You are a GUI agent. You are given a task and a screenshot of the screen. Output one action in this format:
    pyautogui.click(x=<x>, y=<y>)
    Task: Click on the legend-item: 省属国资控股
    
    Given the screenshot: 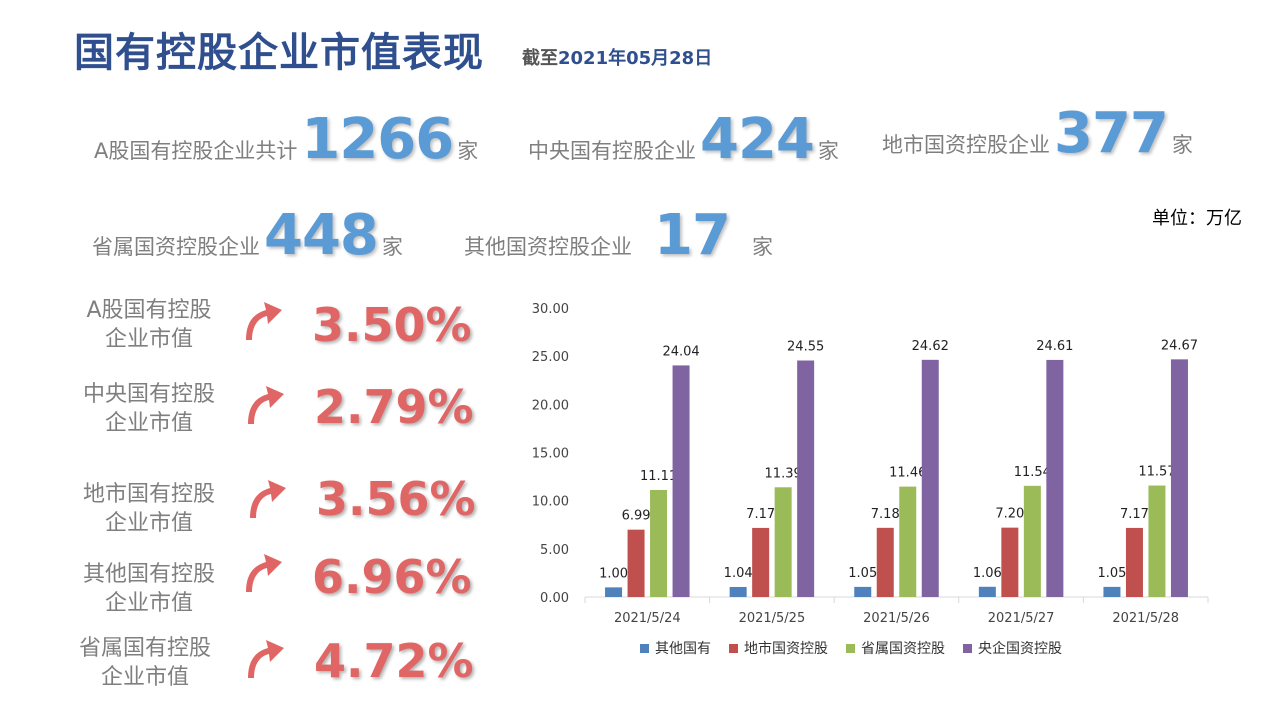 What is the action you would take?
    pyautogui.click(x=895, y=648)
    